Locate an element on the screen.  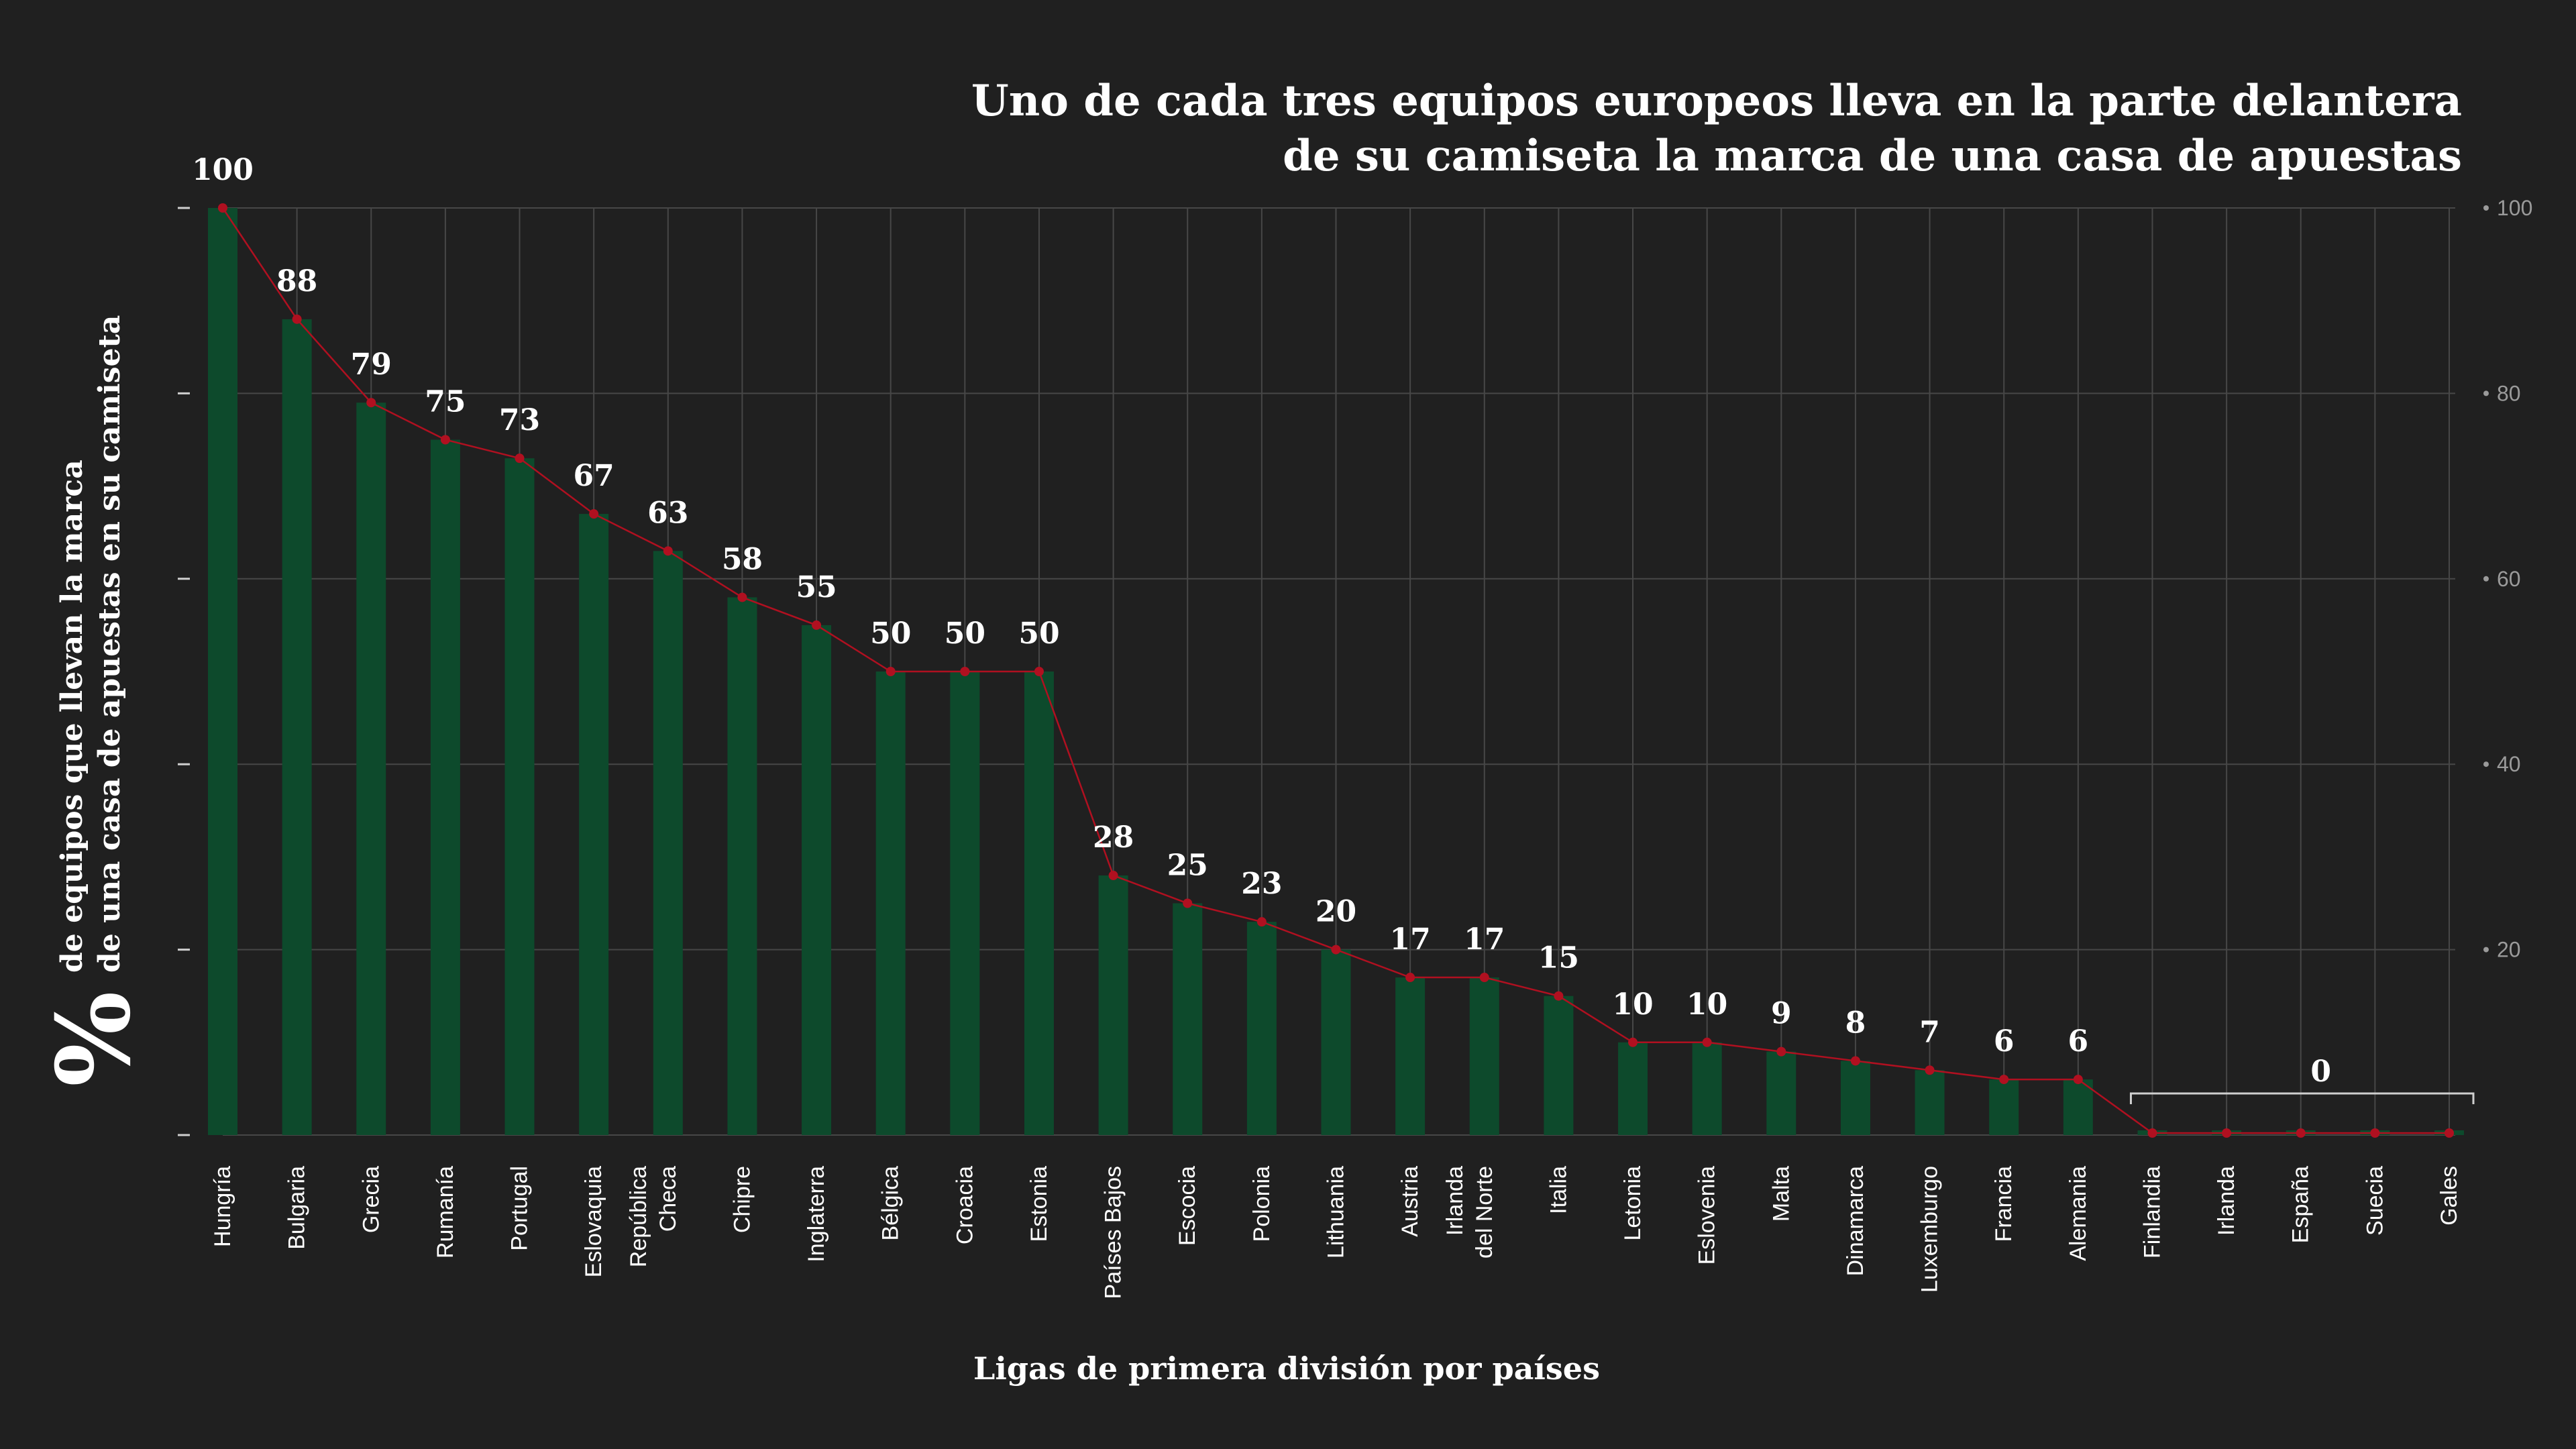
category-label: Chipre is located at coordinates (742, 1199).